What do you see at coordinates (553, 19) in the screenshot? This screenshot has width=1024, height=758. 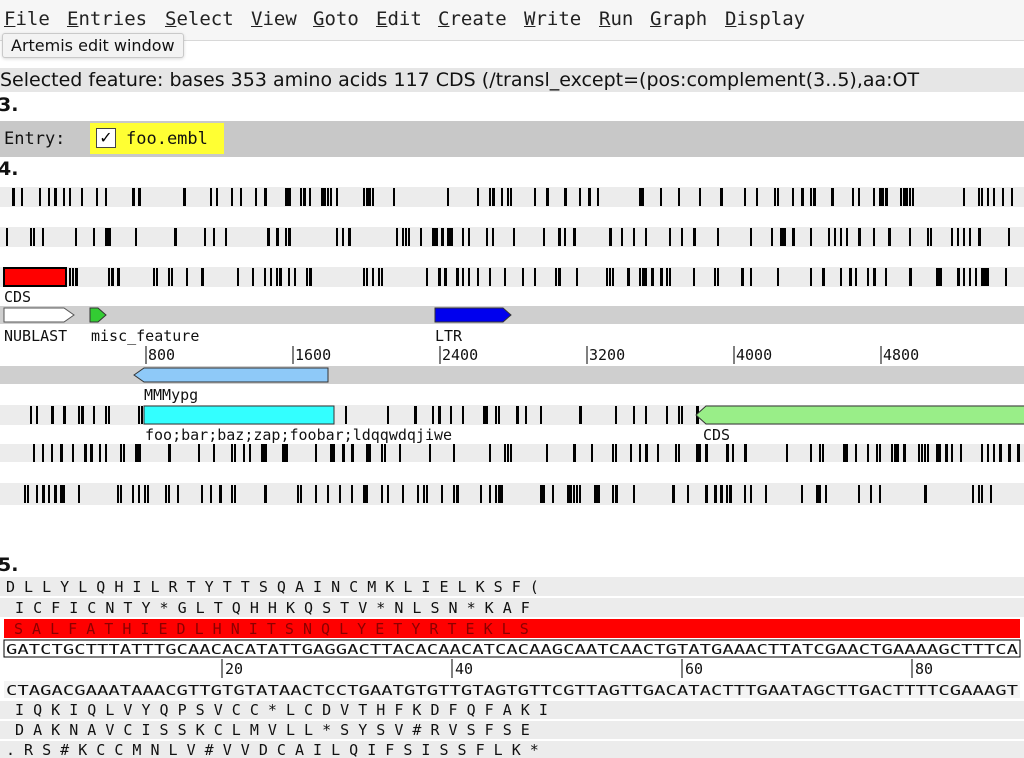 I see `menu-write: Write` at bounding box center [553, 19].